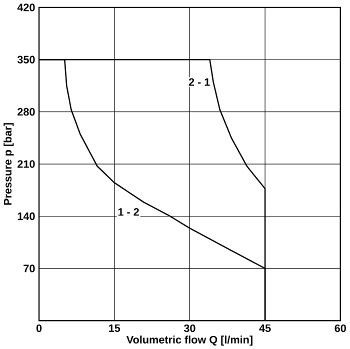  What do you see at coordinates (26, 164) in the screenshot?
I see `y-tick-label: 210` at bounding box center [26, 164].